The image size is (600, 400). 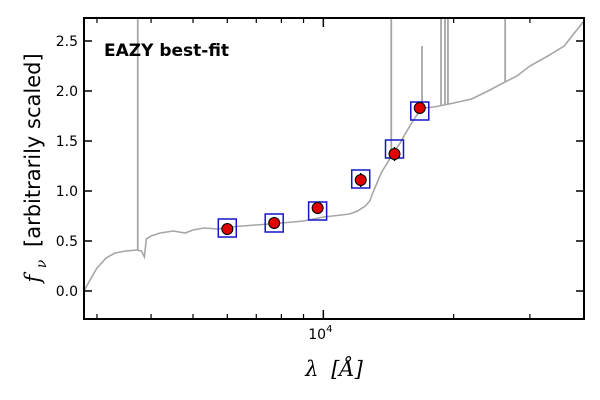 What do you see at coordinates (347, 368) in the screenshot?
I see `x-axis-unit: [Å]` at bounding box center [347, 368].